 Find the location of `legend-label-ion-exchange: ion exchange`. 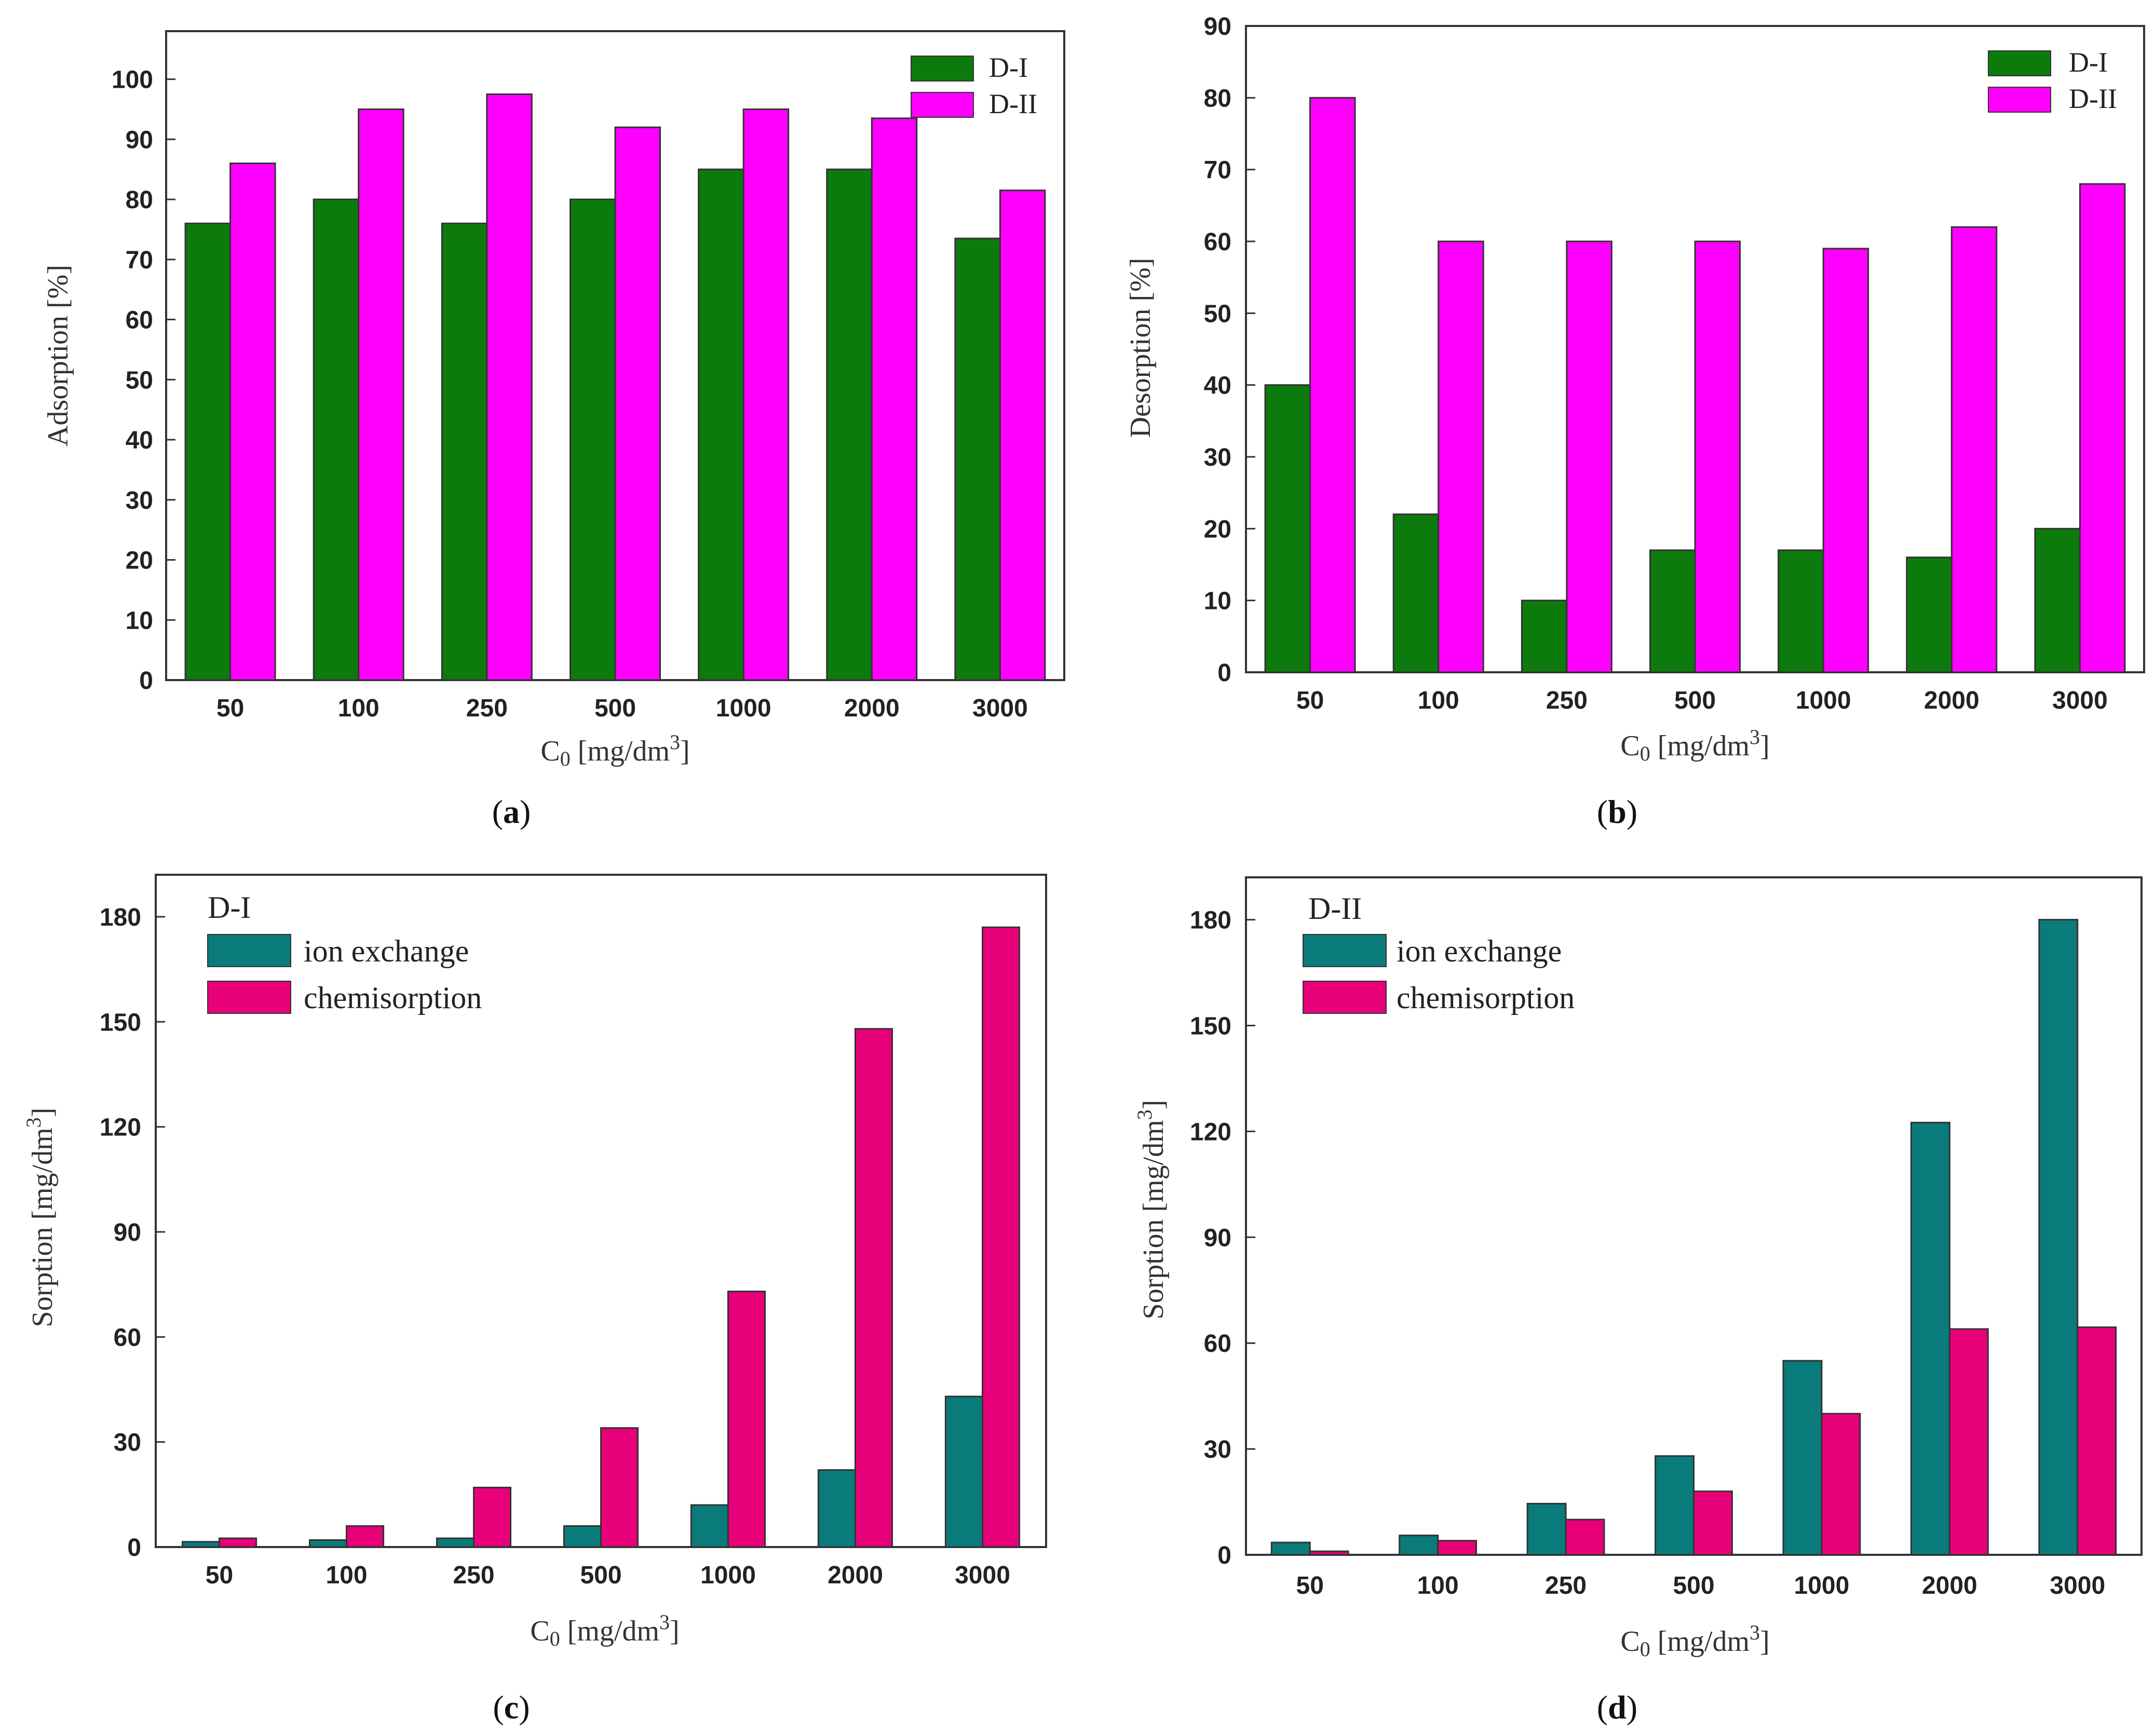

legend-label-ion-exchange: ion exchange is located at coordinates (386, 951).